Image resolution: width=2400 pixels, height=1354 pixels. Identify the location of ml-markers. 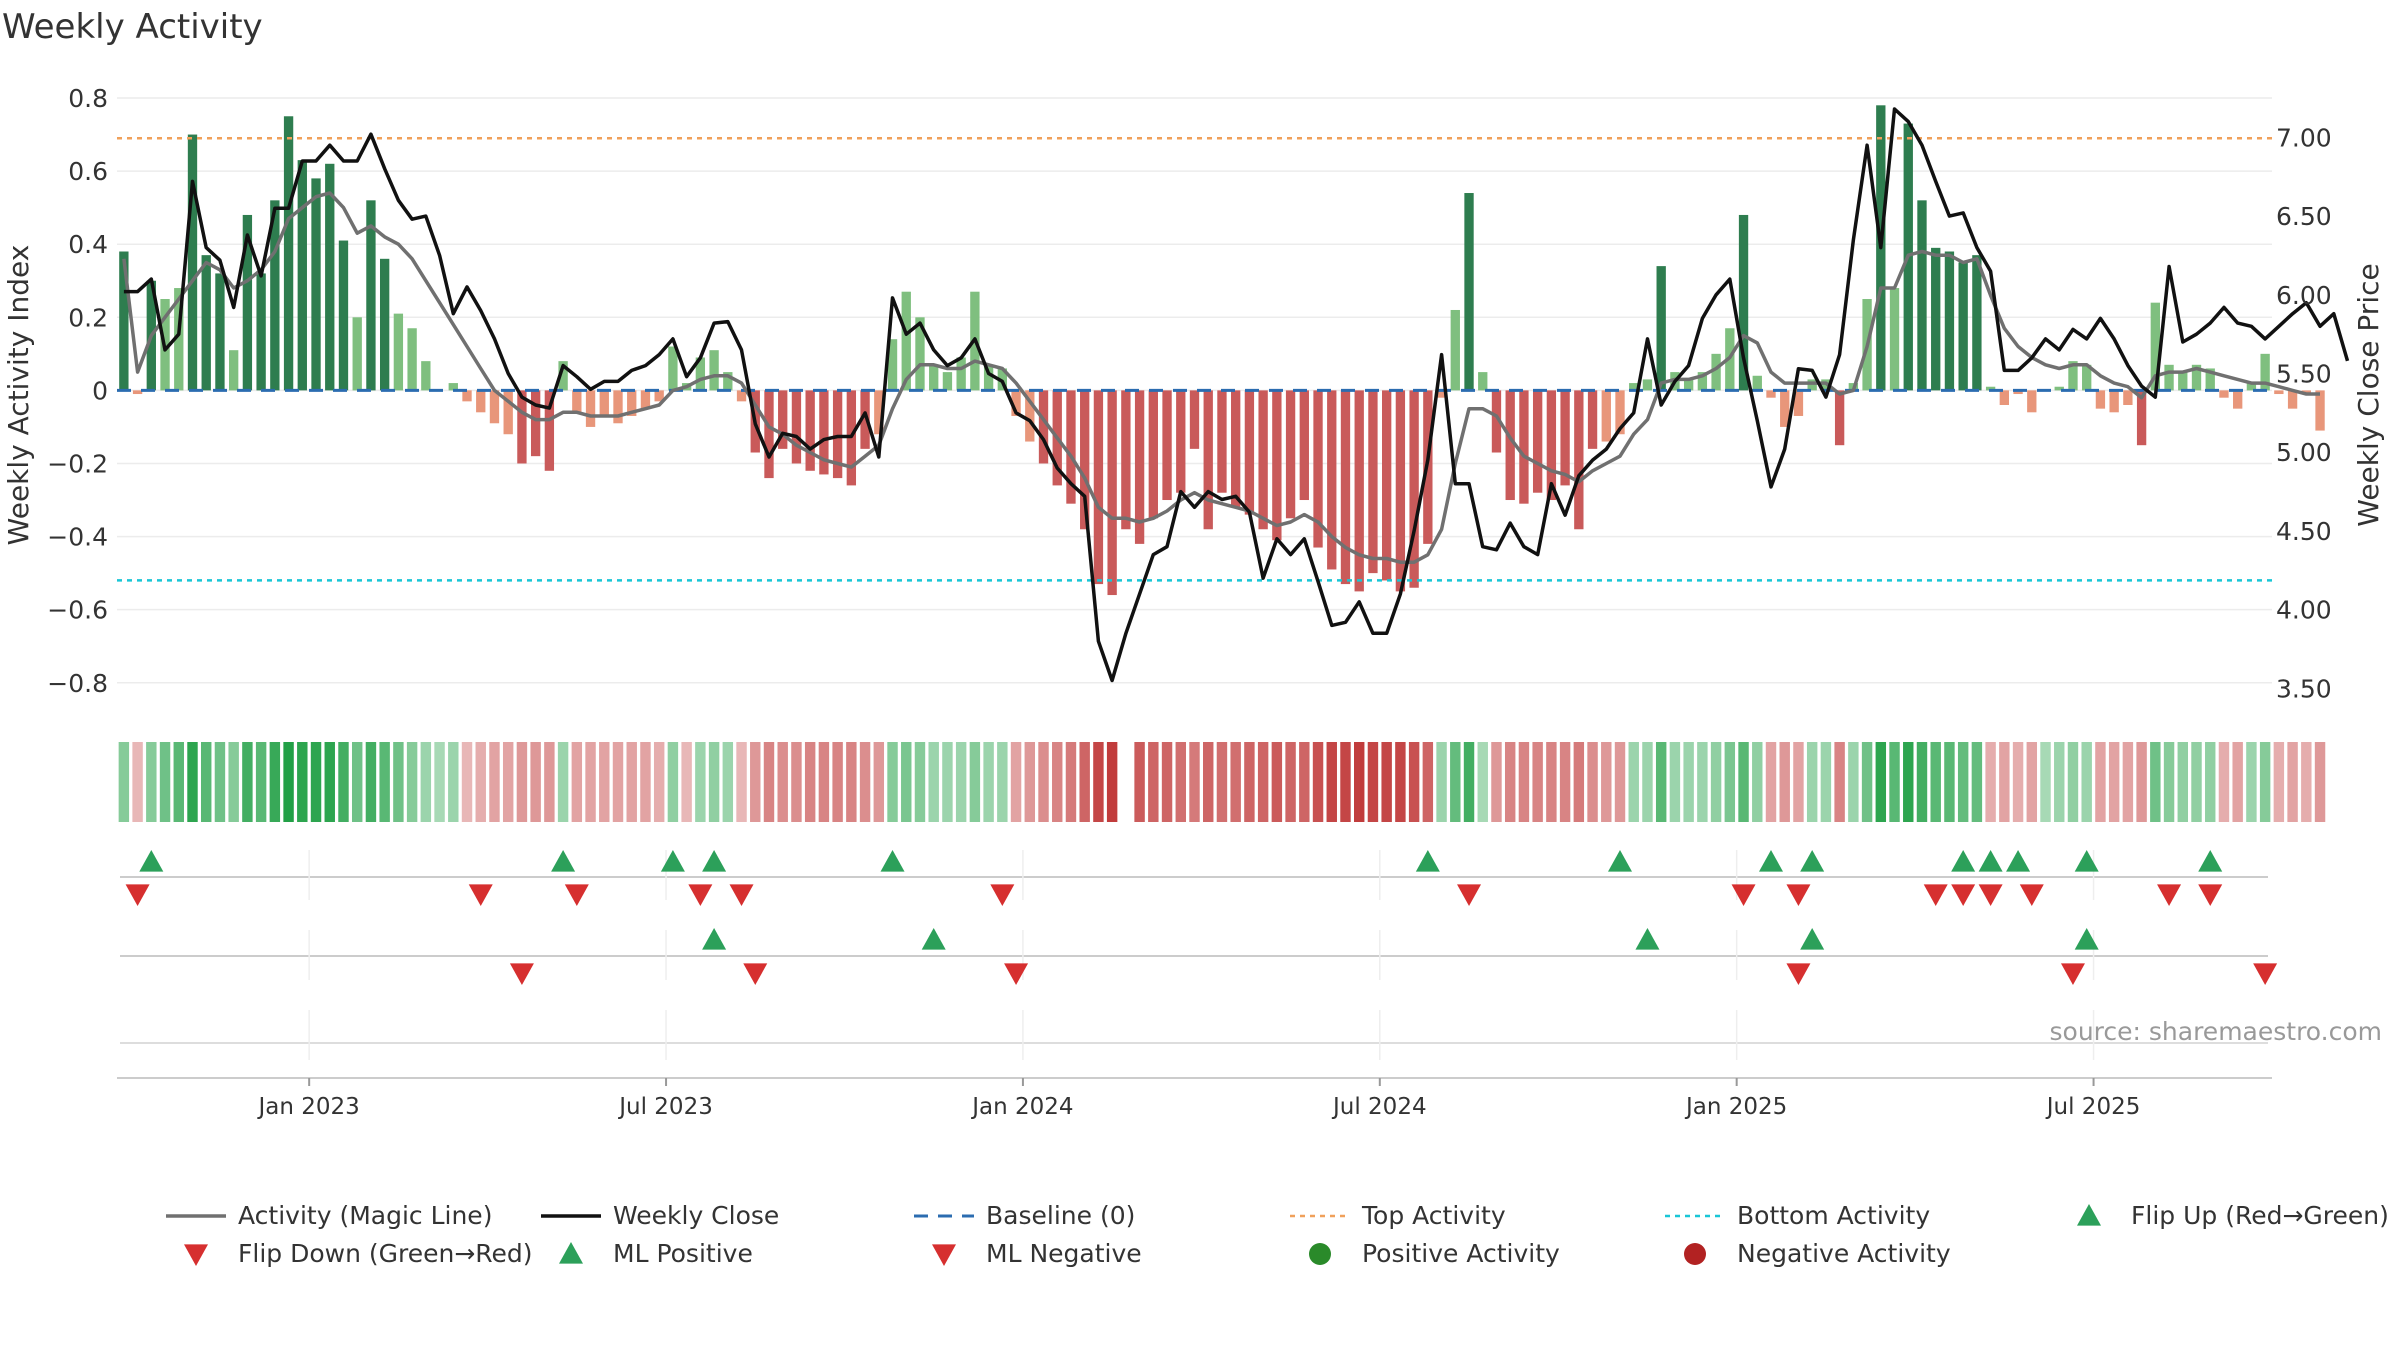
(1199, 994).